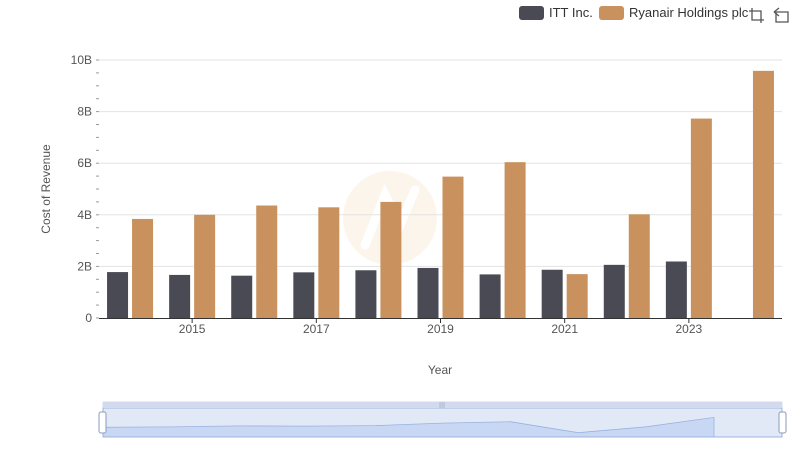 This screenshot has height=461, width=800. Describe the element at coordinates (689, 12) in the screenshot. I see `legend-label-ryanair: Ryanair Holdings plc` at that location.